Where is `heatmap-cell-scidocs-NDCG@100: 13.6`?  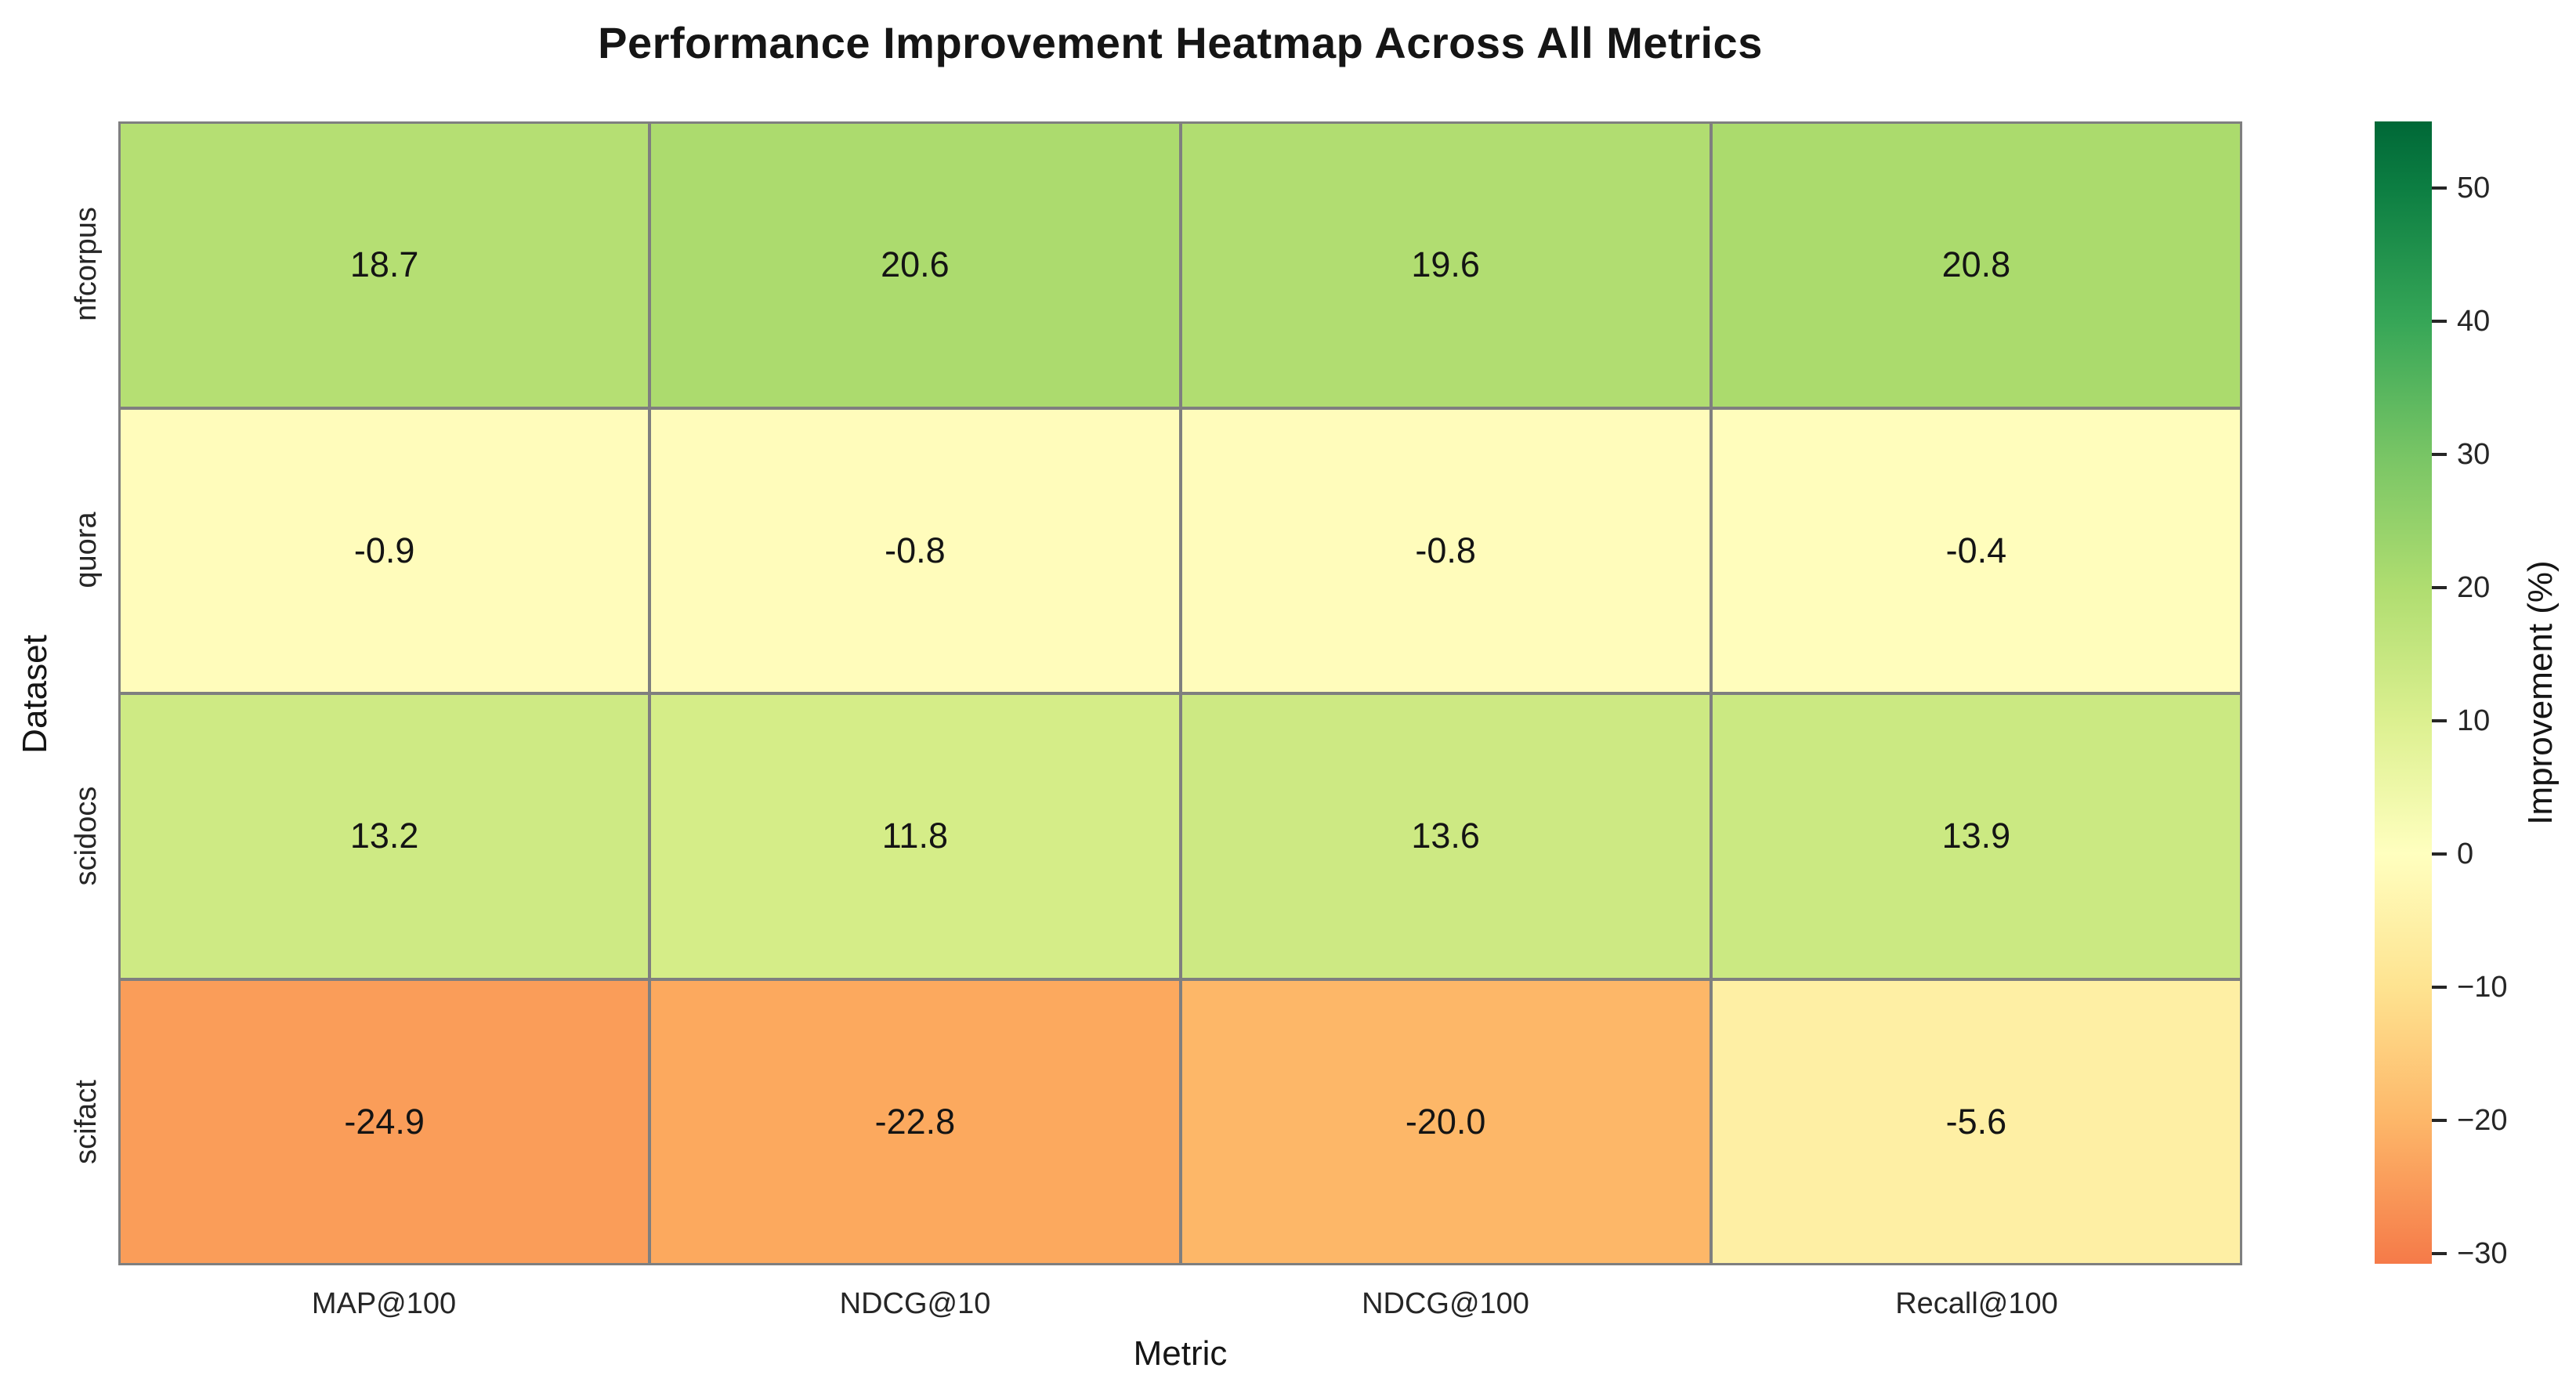
heatmap-cell-scidocs-NDCG@100: 13.6 is located at coordinates (1445, 836).